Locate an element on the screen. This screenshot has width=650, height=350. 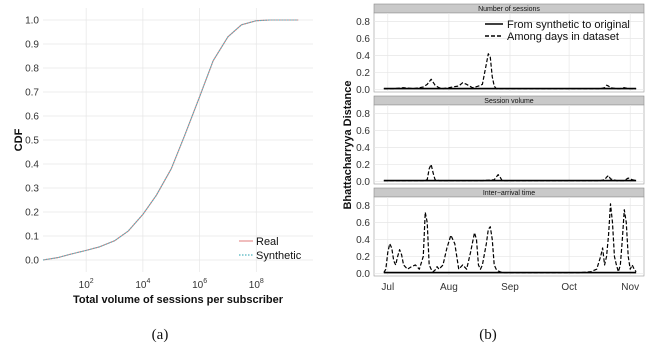
cdf-y-tick-label: 0.5 is located at coordinates (32, 141).